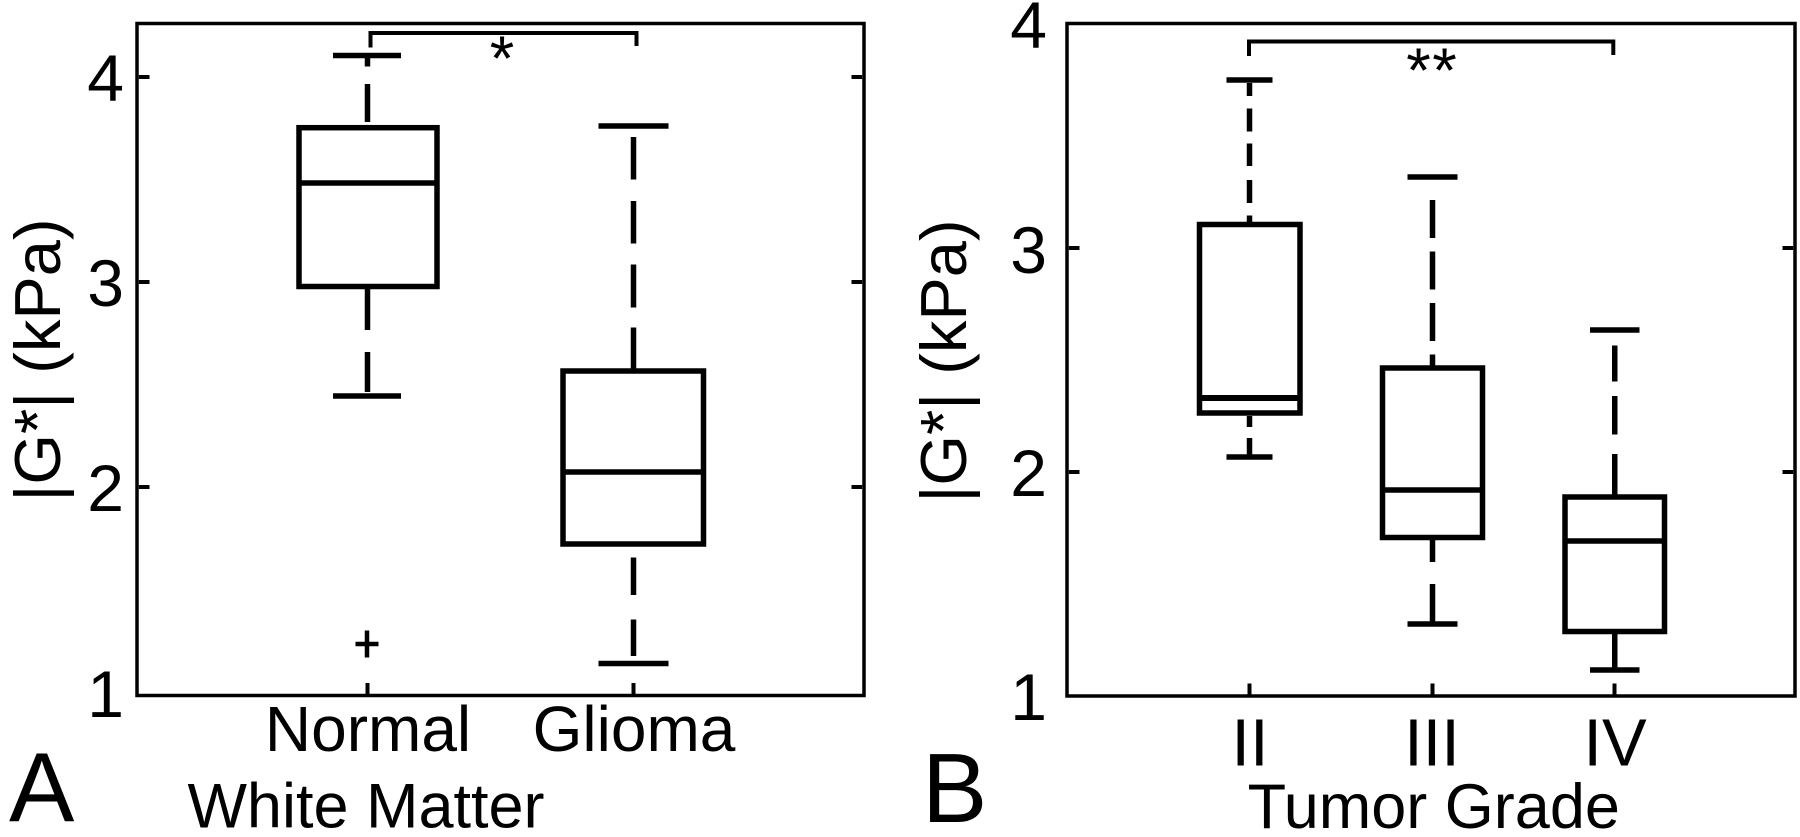 The image size is (1800, 837). Describe the element at coordinates (1249, 743) in the screenshot. I see `svg-text: II` at that location.